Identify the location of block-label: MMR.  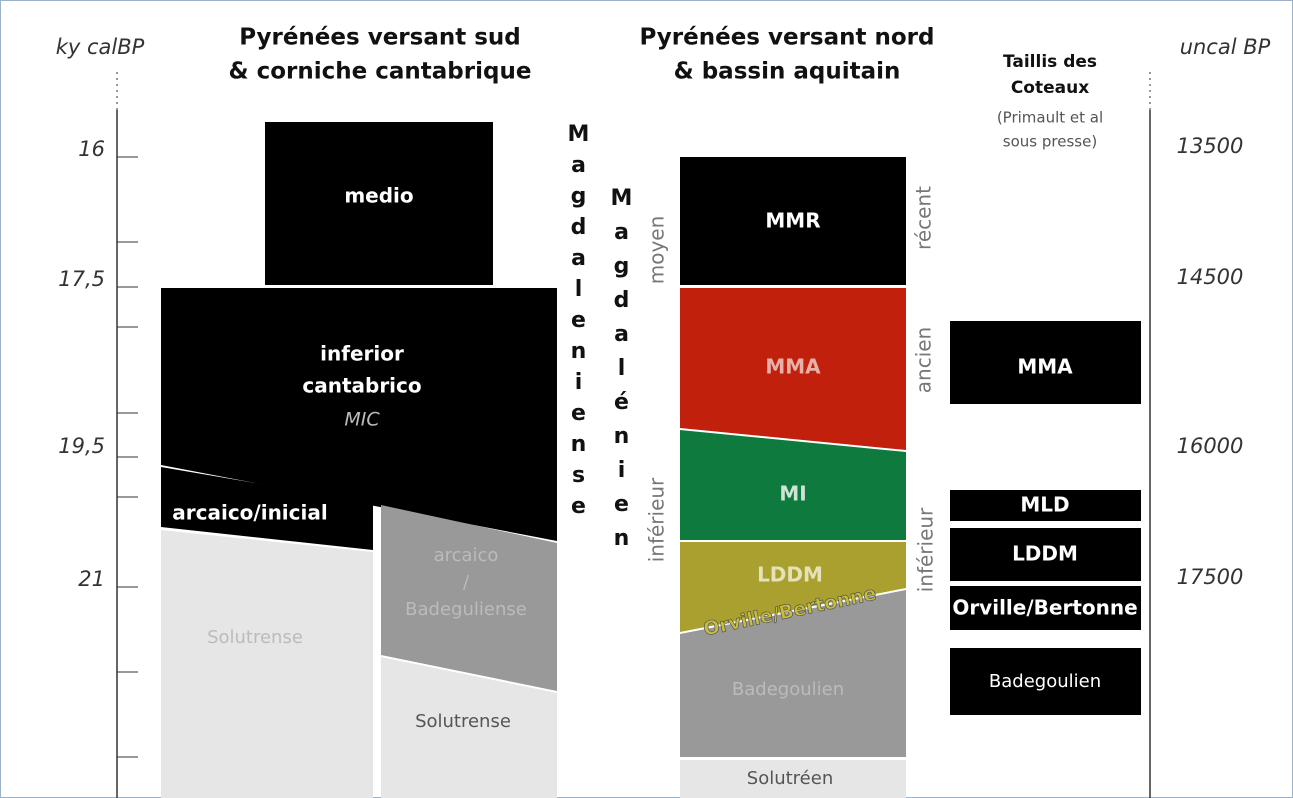
(792, 221).